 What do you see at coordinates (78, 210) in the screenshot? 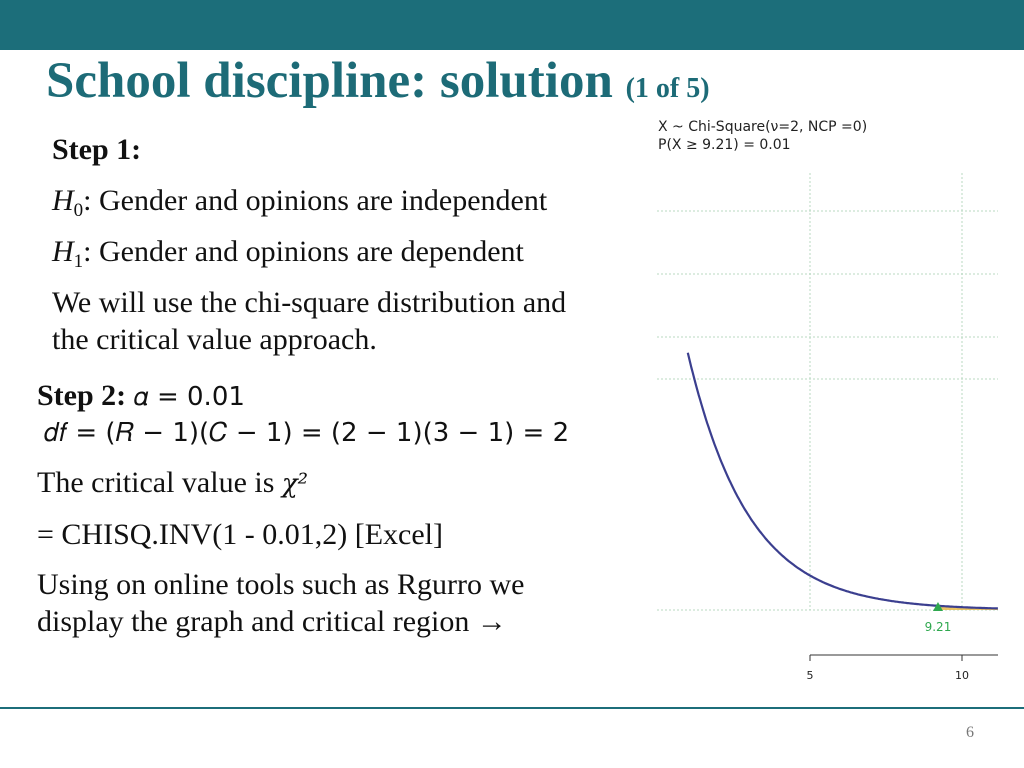
I see `h0-subscript: 0` at bounding box center [78, 210].